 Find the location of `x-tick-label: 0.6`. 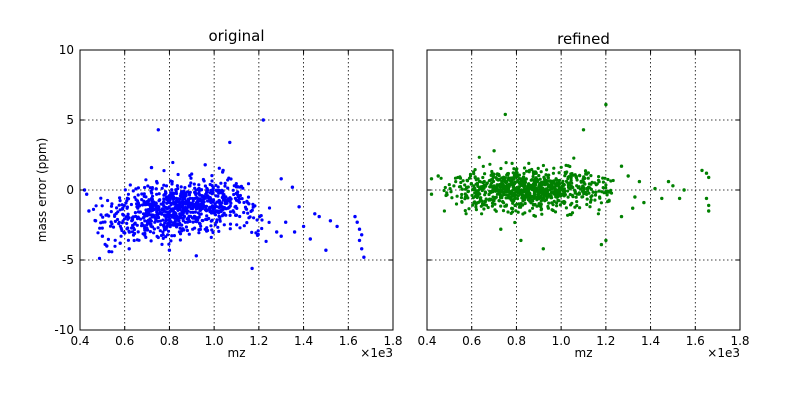

x-tick-label: 0.6 is located at coordinates (471, 341).